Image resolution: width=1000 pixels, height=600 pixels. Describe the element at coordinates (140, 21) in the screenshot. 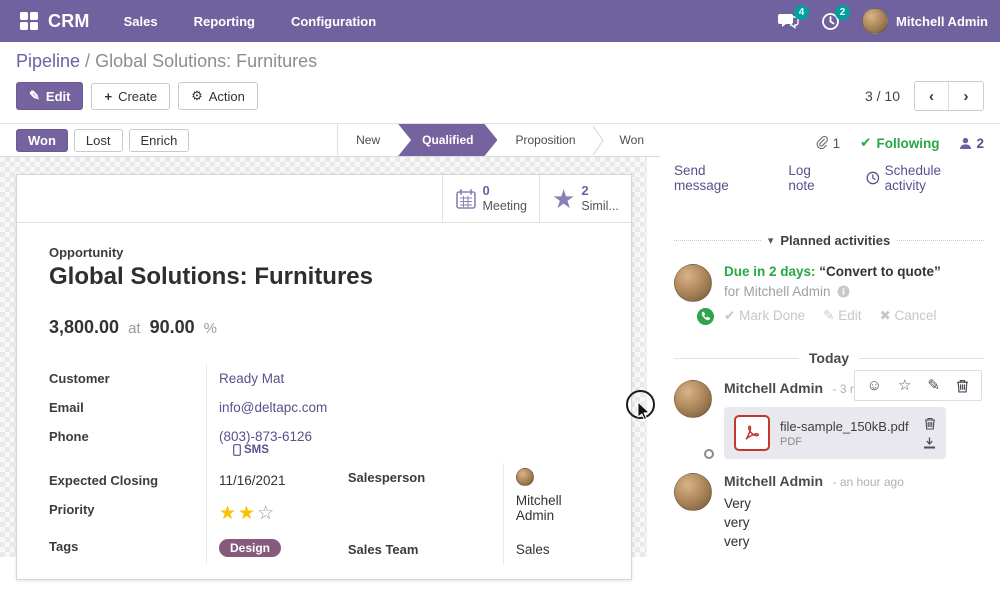

I see `nav-item-sales: Sales` at that location.